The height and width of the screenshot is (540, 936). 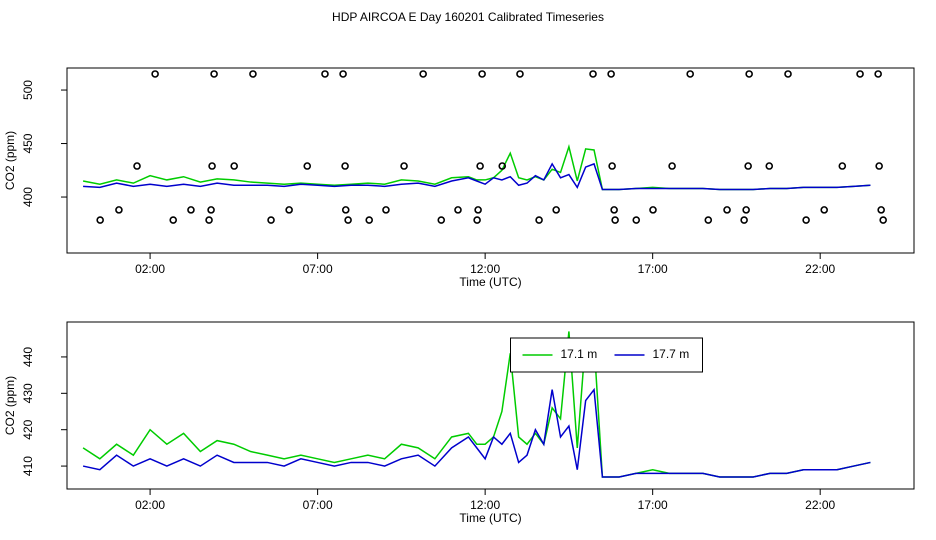 I want to click on y-tick-label: 410, so click(x=28, y=466).